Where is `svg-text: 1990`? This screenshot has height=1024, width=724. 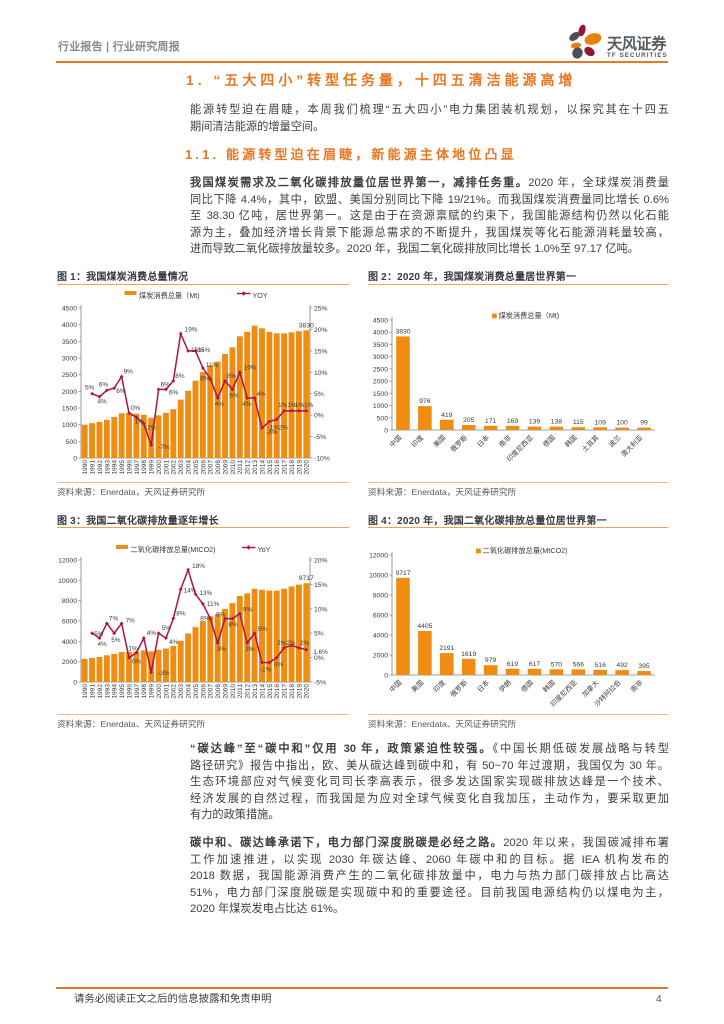 svg-text: 1990 is located at coordinates (85, 691).